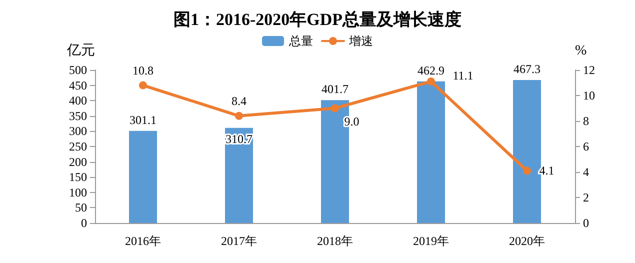 The width and height of the screenshot is (635, 263). What do you see at coordinates (317, 19) in the screenshot?
I see `chart-title: 图1：2016-2020年GDP总量及增长速度` at bounding box center [317, 19].